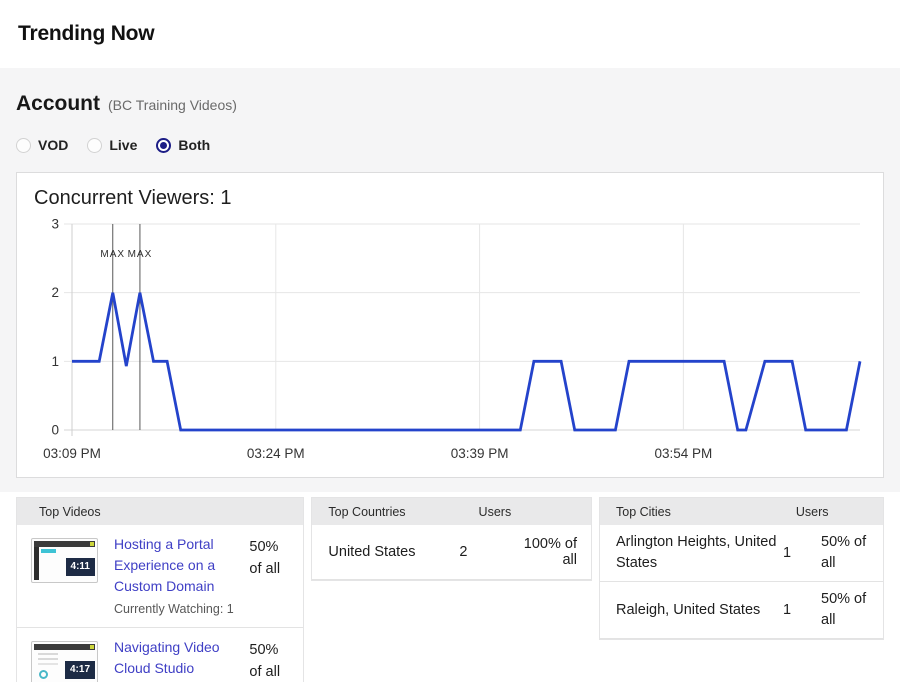 The image size is (900, 682). I want to click on radio-both: Both, so click(183, 145).